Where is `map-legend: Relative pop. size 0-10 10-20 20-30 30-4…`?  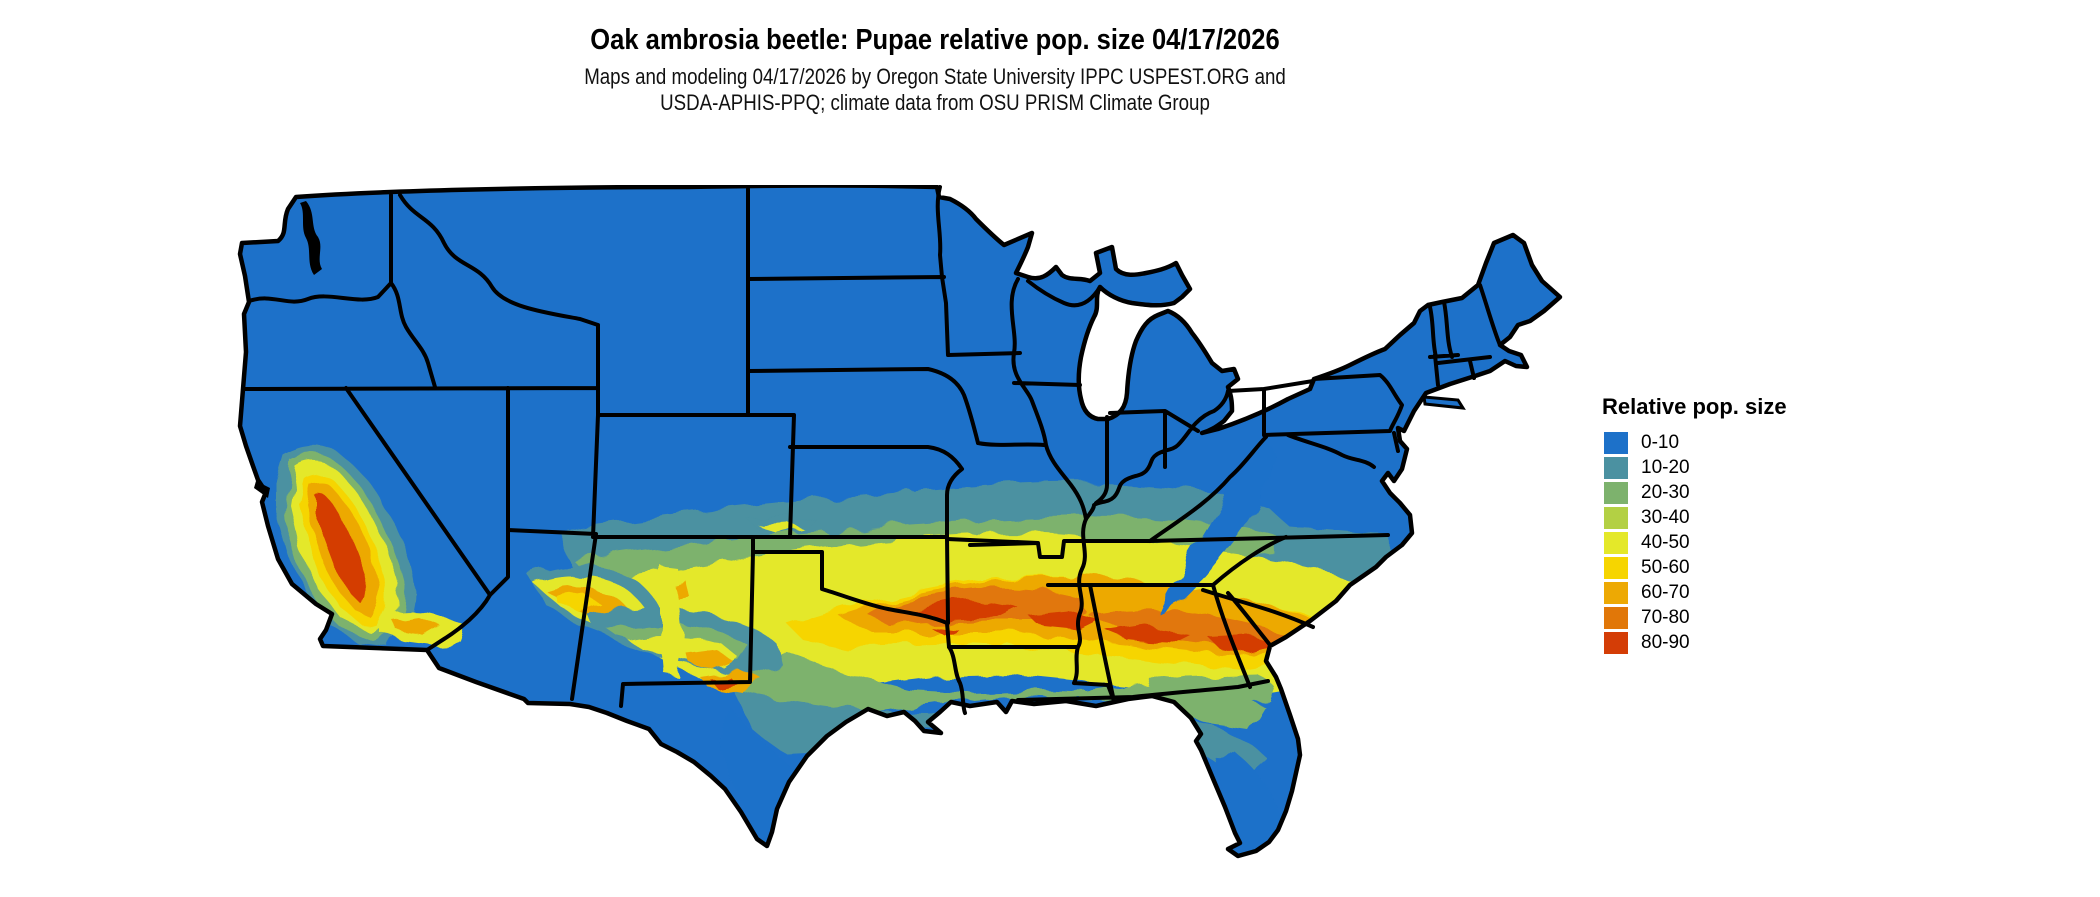
map-legend: Relative pop. size 0-10 10-20 20-30 30-4… is located at coordinates (1728, 524).